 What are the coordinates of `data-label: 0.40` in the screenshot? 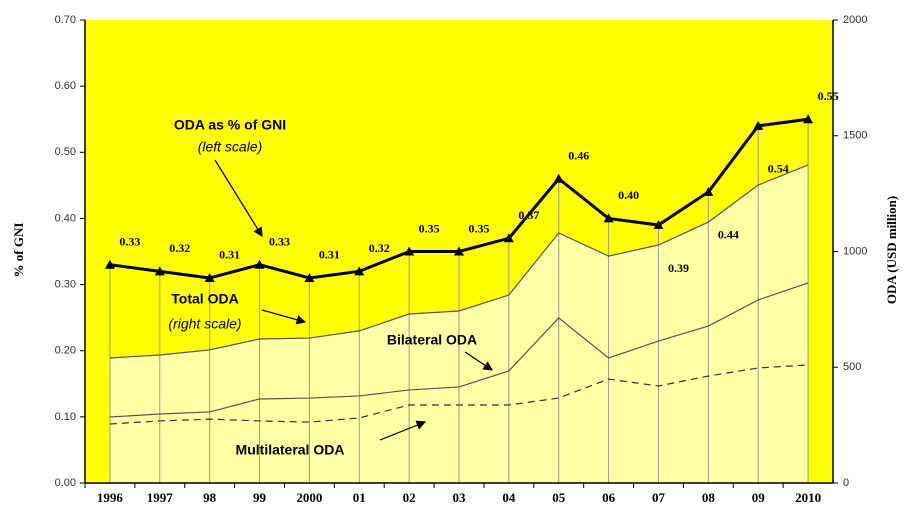 It's located at (628, 195).